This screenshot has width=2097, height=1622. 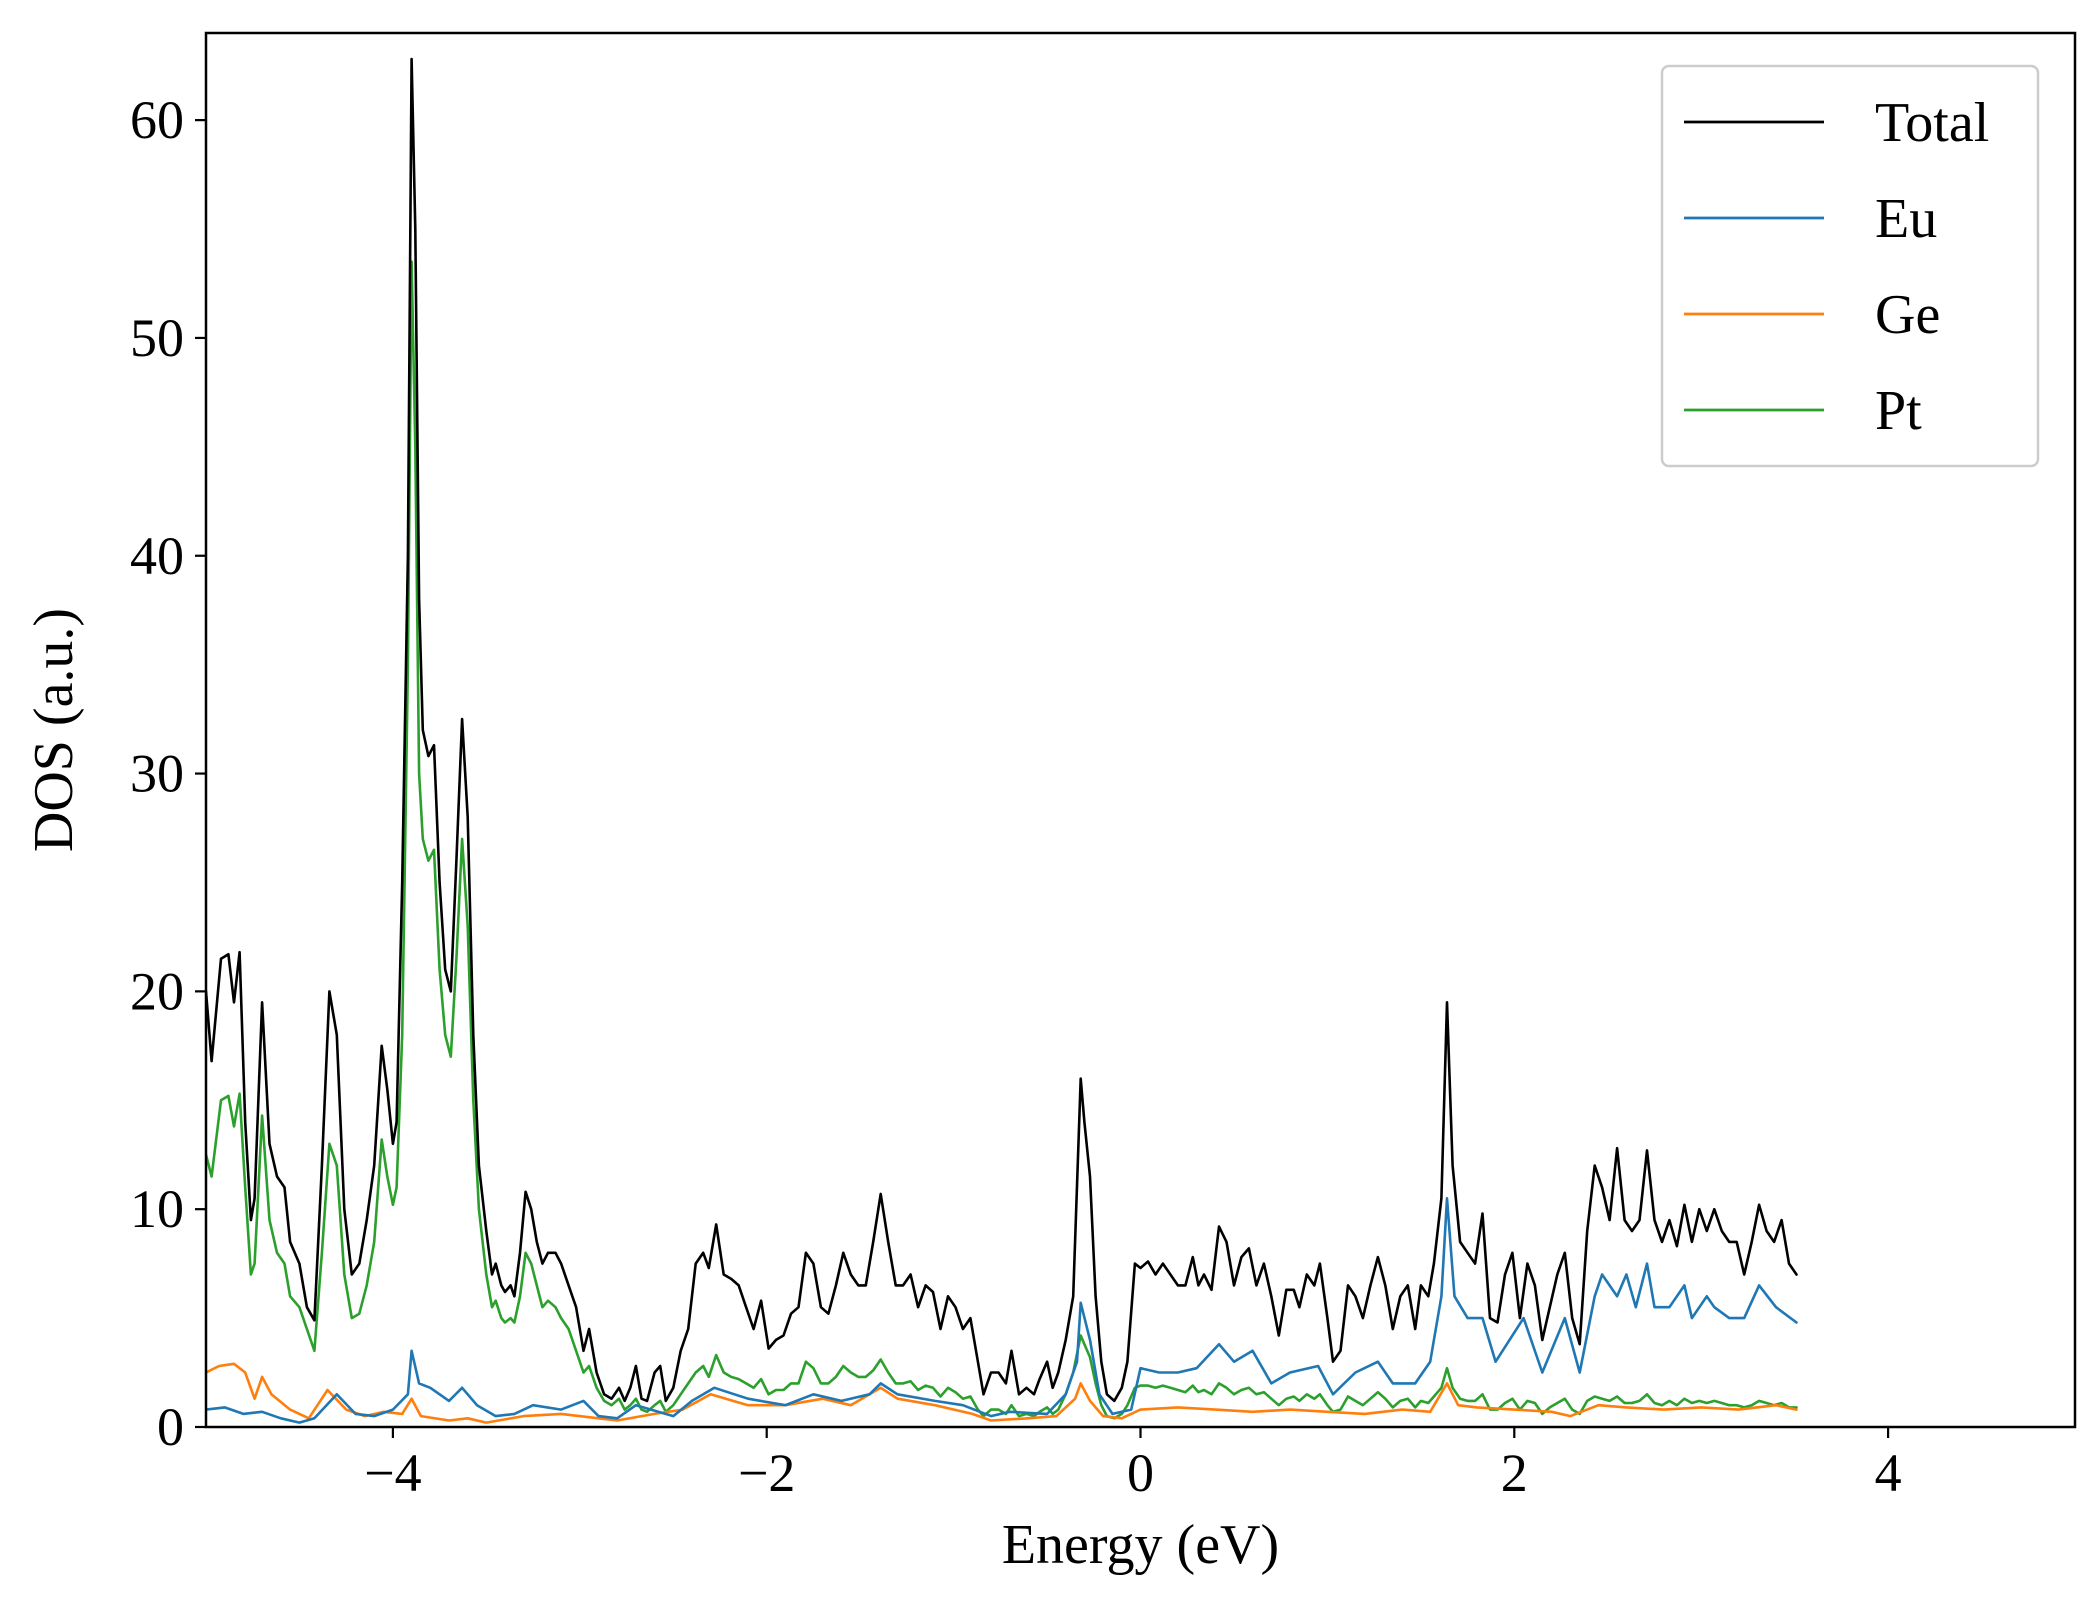 I want to click on x-tick-label: 0, so click(x=1140, y=1473).